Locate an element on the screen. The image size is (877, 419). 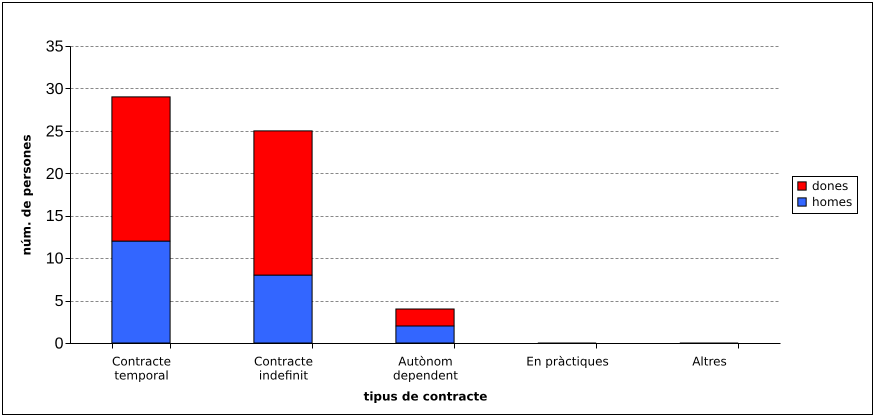
y-tick-label: 25 is located at coordinates (55, 131).